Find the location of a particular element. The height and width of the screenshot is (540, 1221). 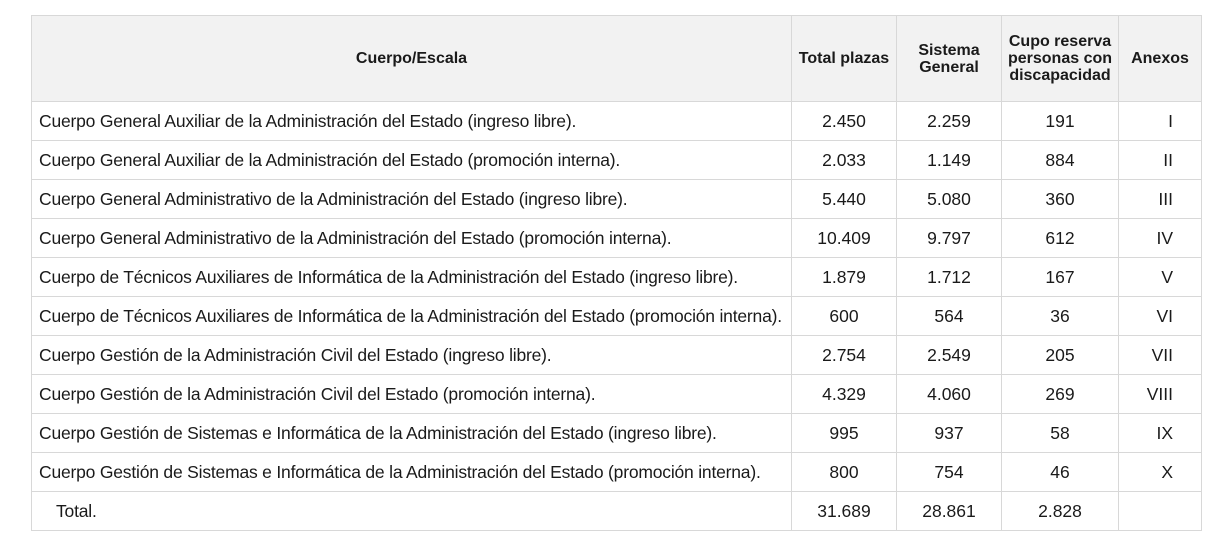

cell-sistema: 9.797 is located at coordinates (949, 238).